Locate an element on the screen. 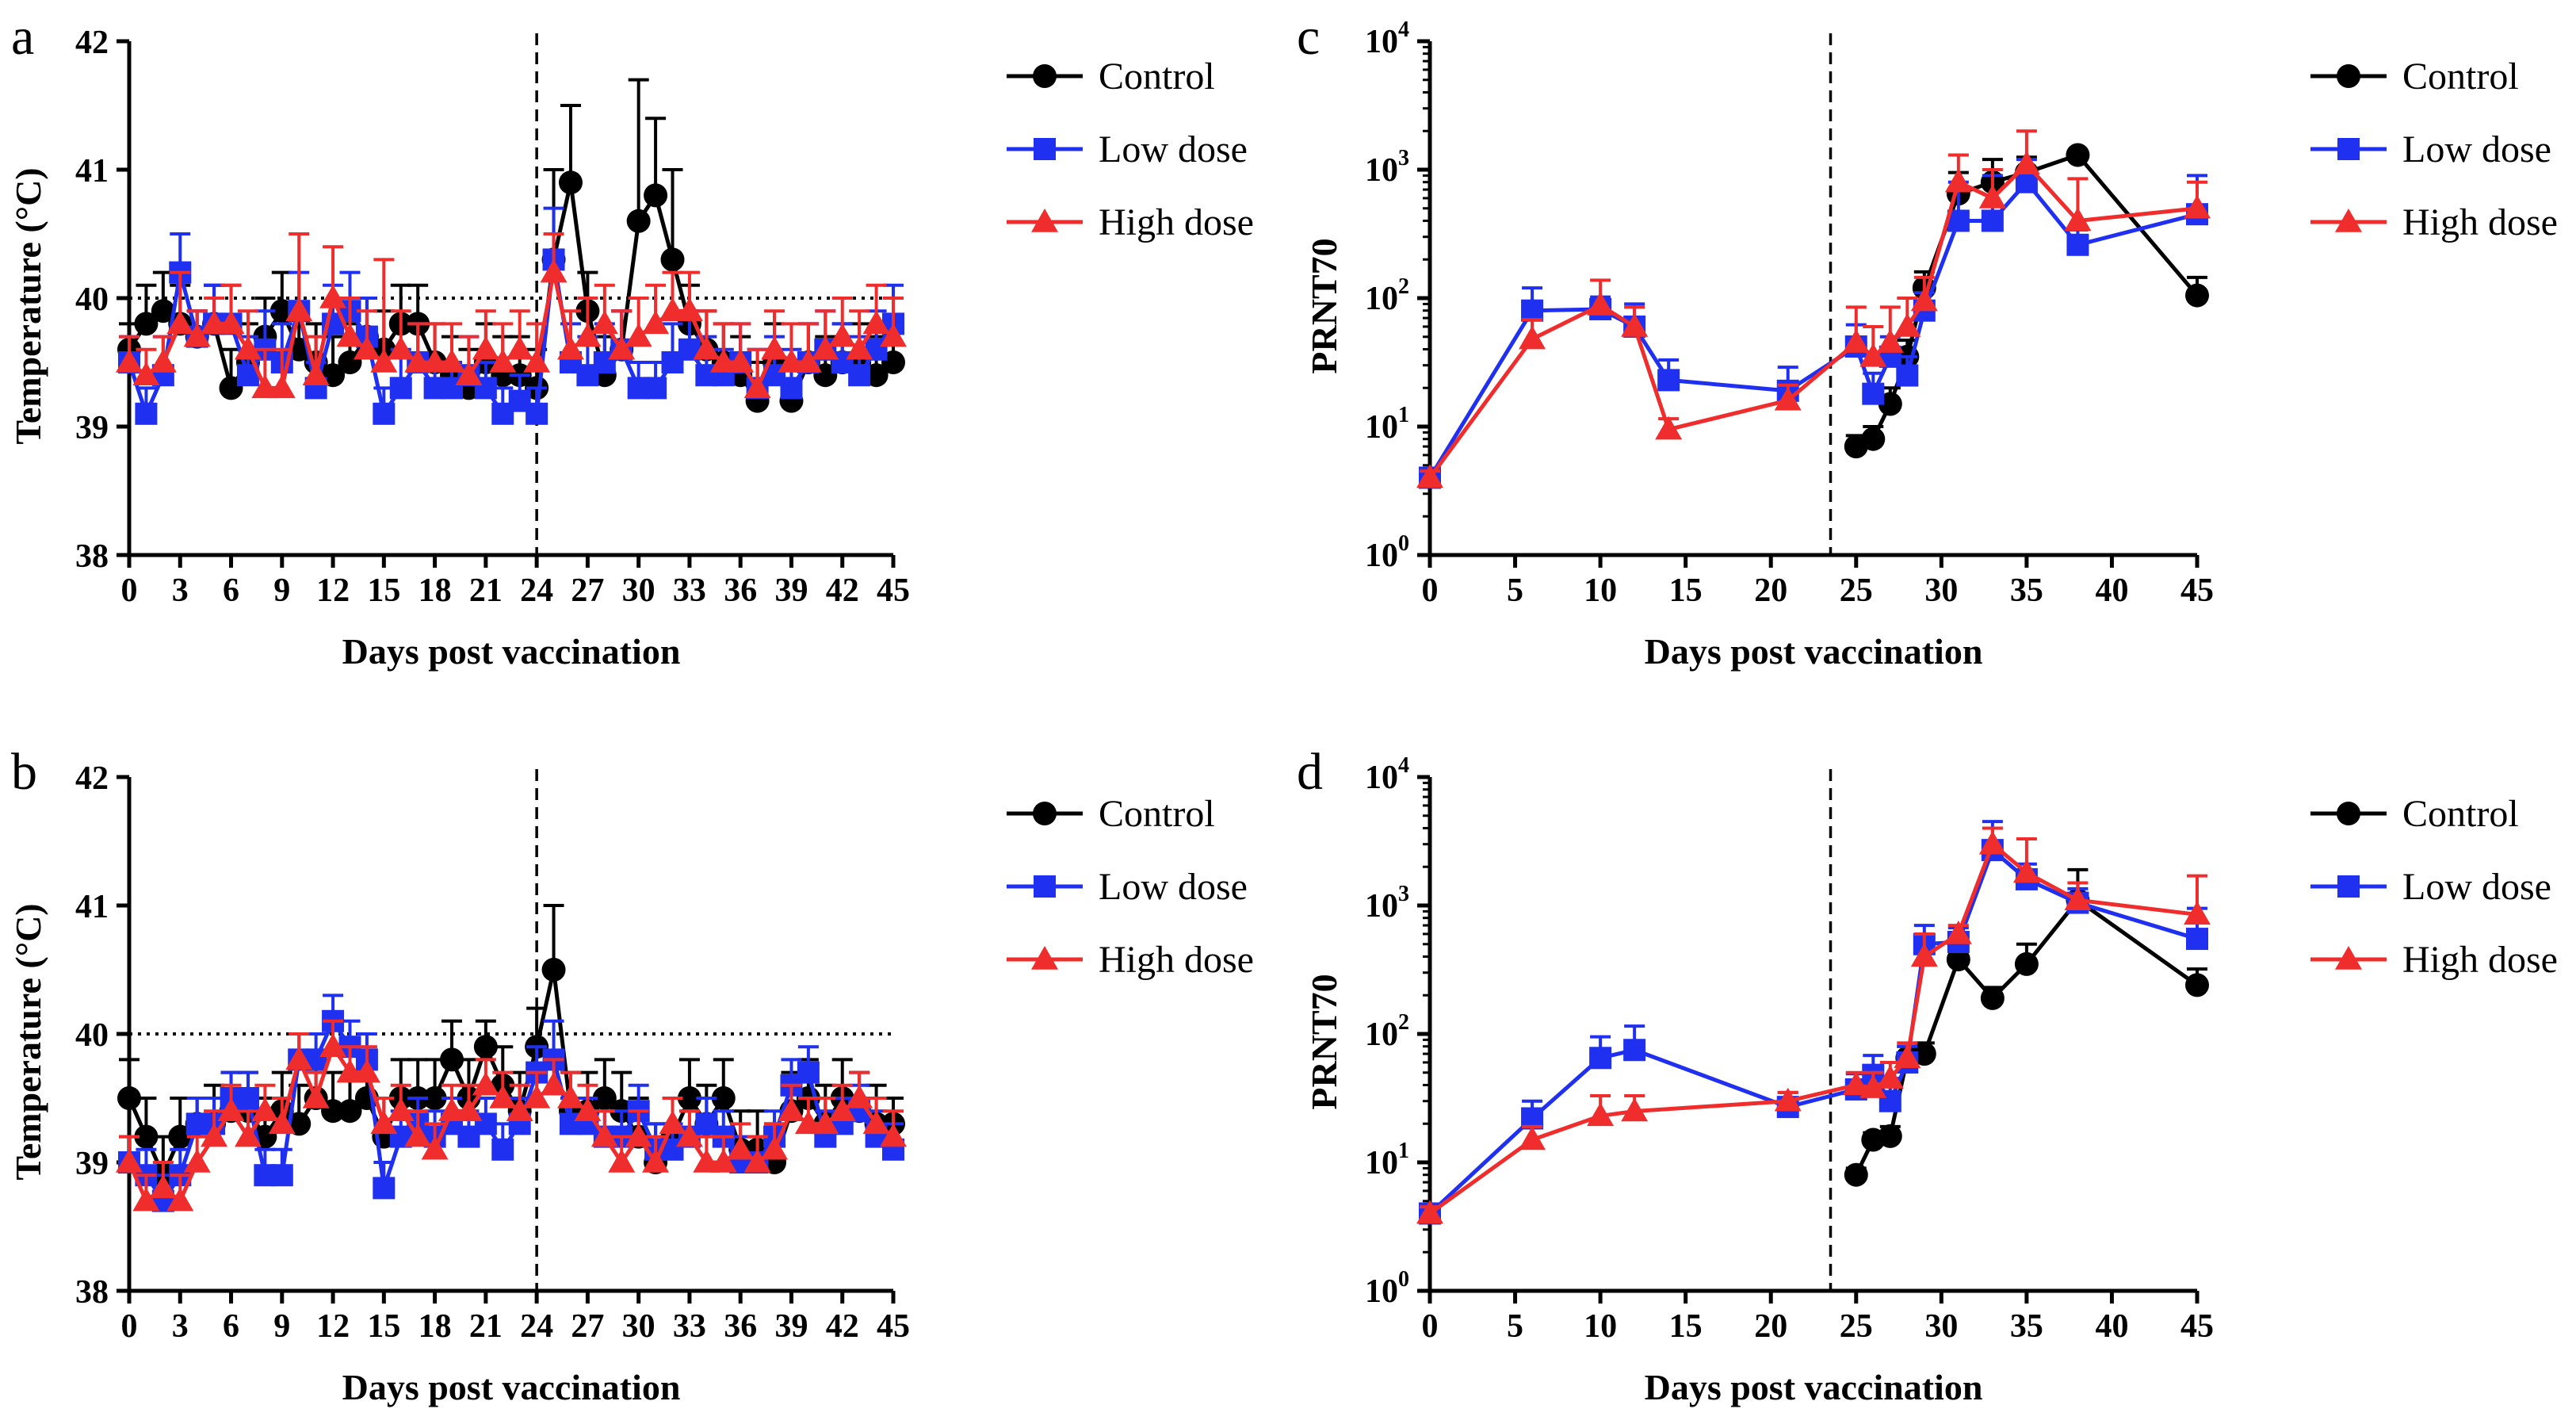 The height and width of the screenshot is (1428, 2576). panel-letter: c is located at coordinates (1308, 37).